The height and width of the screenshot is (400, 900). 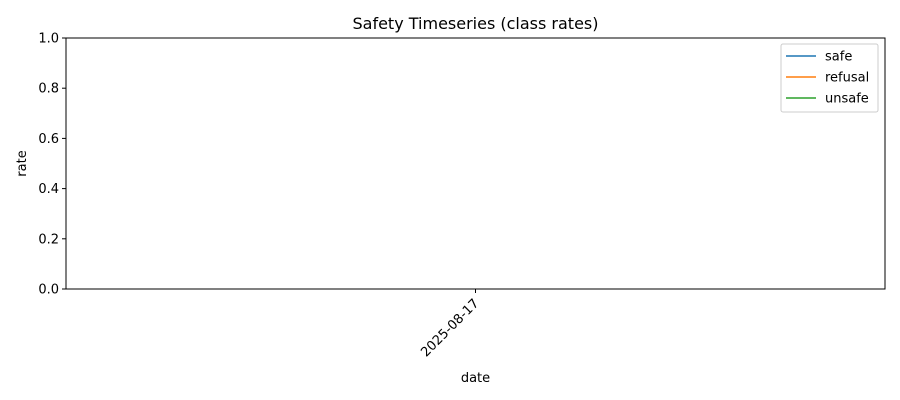 I want to click on y-tick-label: 0.6, so click(x=48, y=139).